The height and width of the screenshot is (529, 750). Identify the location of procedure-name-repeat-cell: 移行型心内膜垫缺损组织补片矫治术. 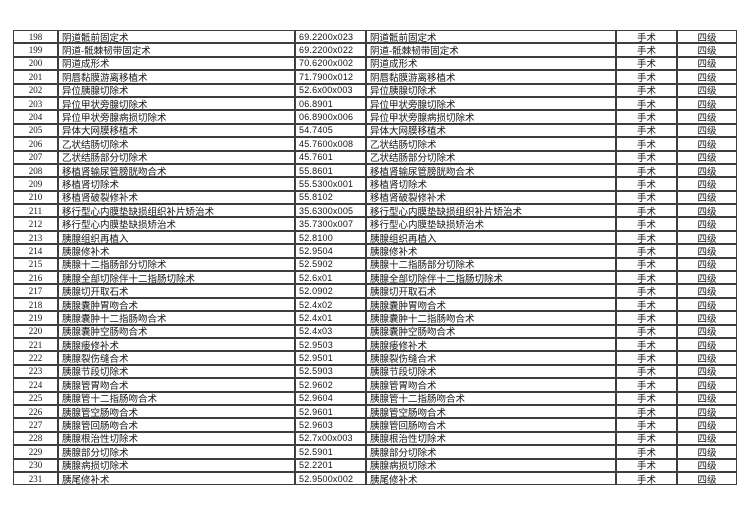
(491, 211).